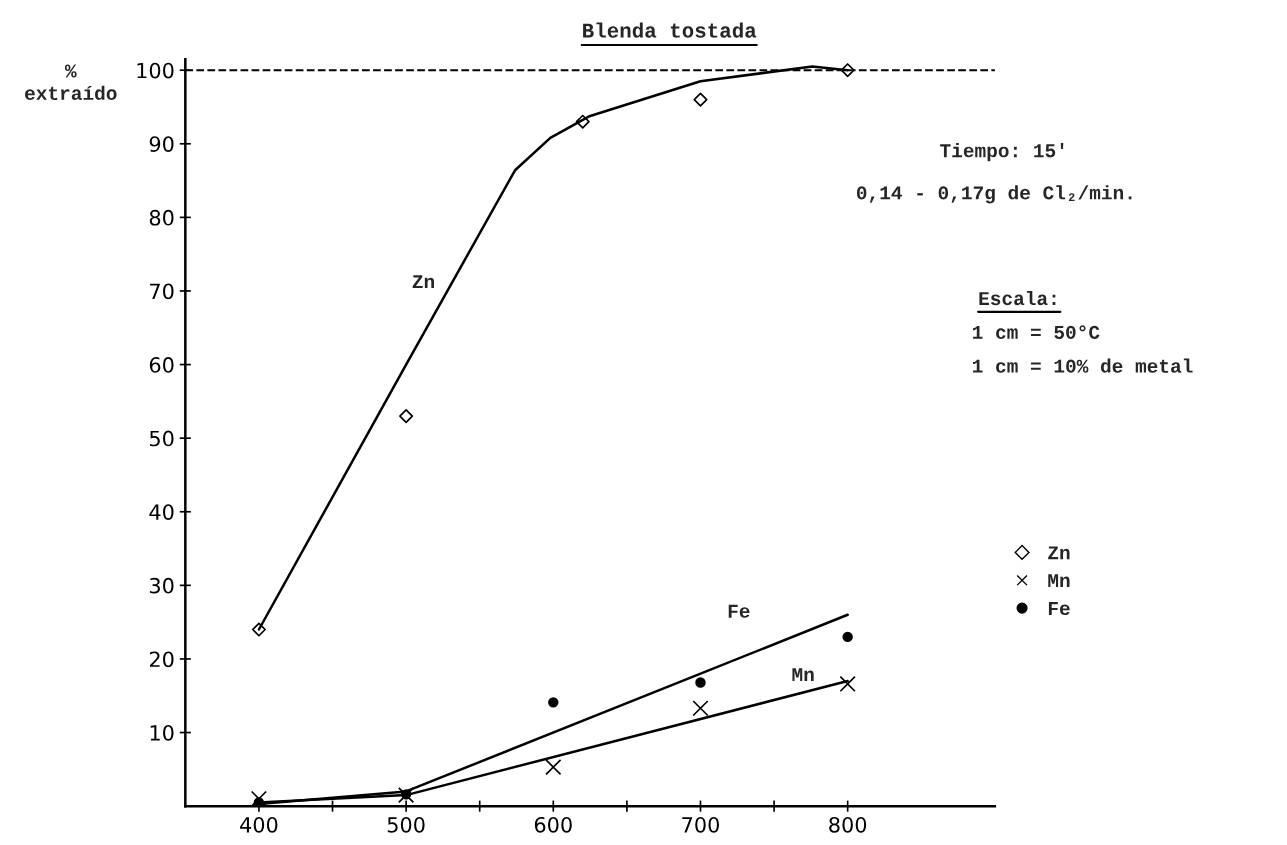 This screenshot has height=845, width=1287. I want to click on y-tick-label: 60, so click(161, 365).